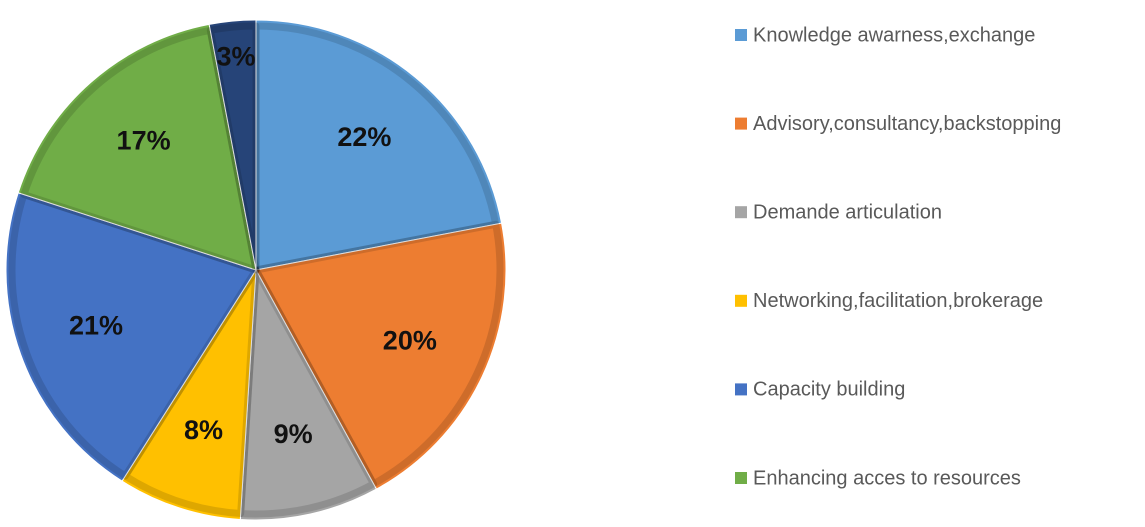 The width and height of the screenshot is (1145, 527). Describe the element at coordinates (887, 478) in the screenshot. I see `legend-label: Enhancing acces to resources` at that location.